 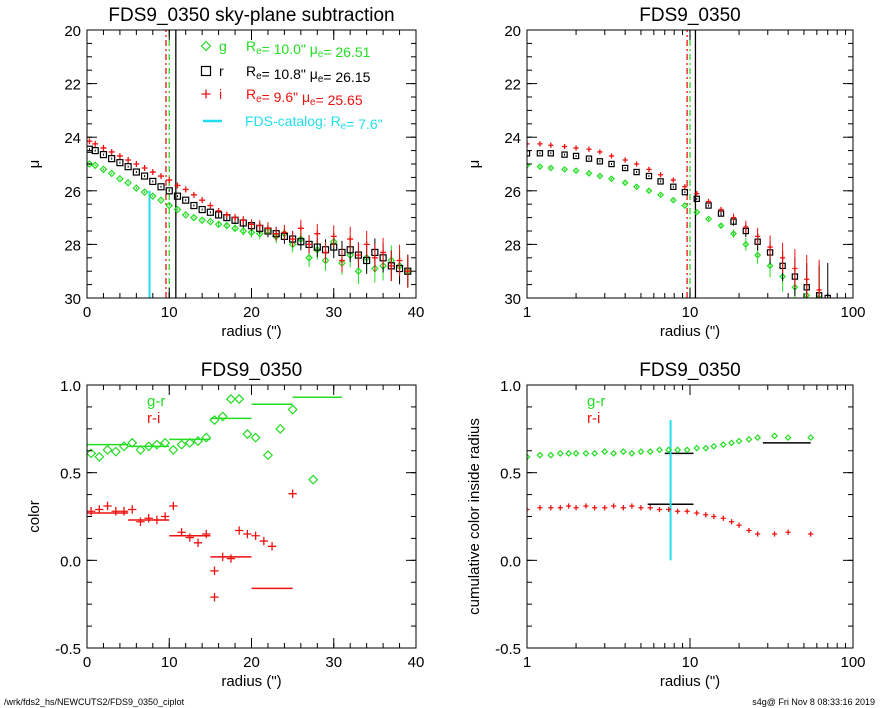 What do you see at coordinates (512, 31) in the screenshot?
I see `y-tick-label: 20` at bounding box center [512, 31].